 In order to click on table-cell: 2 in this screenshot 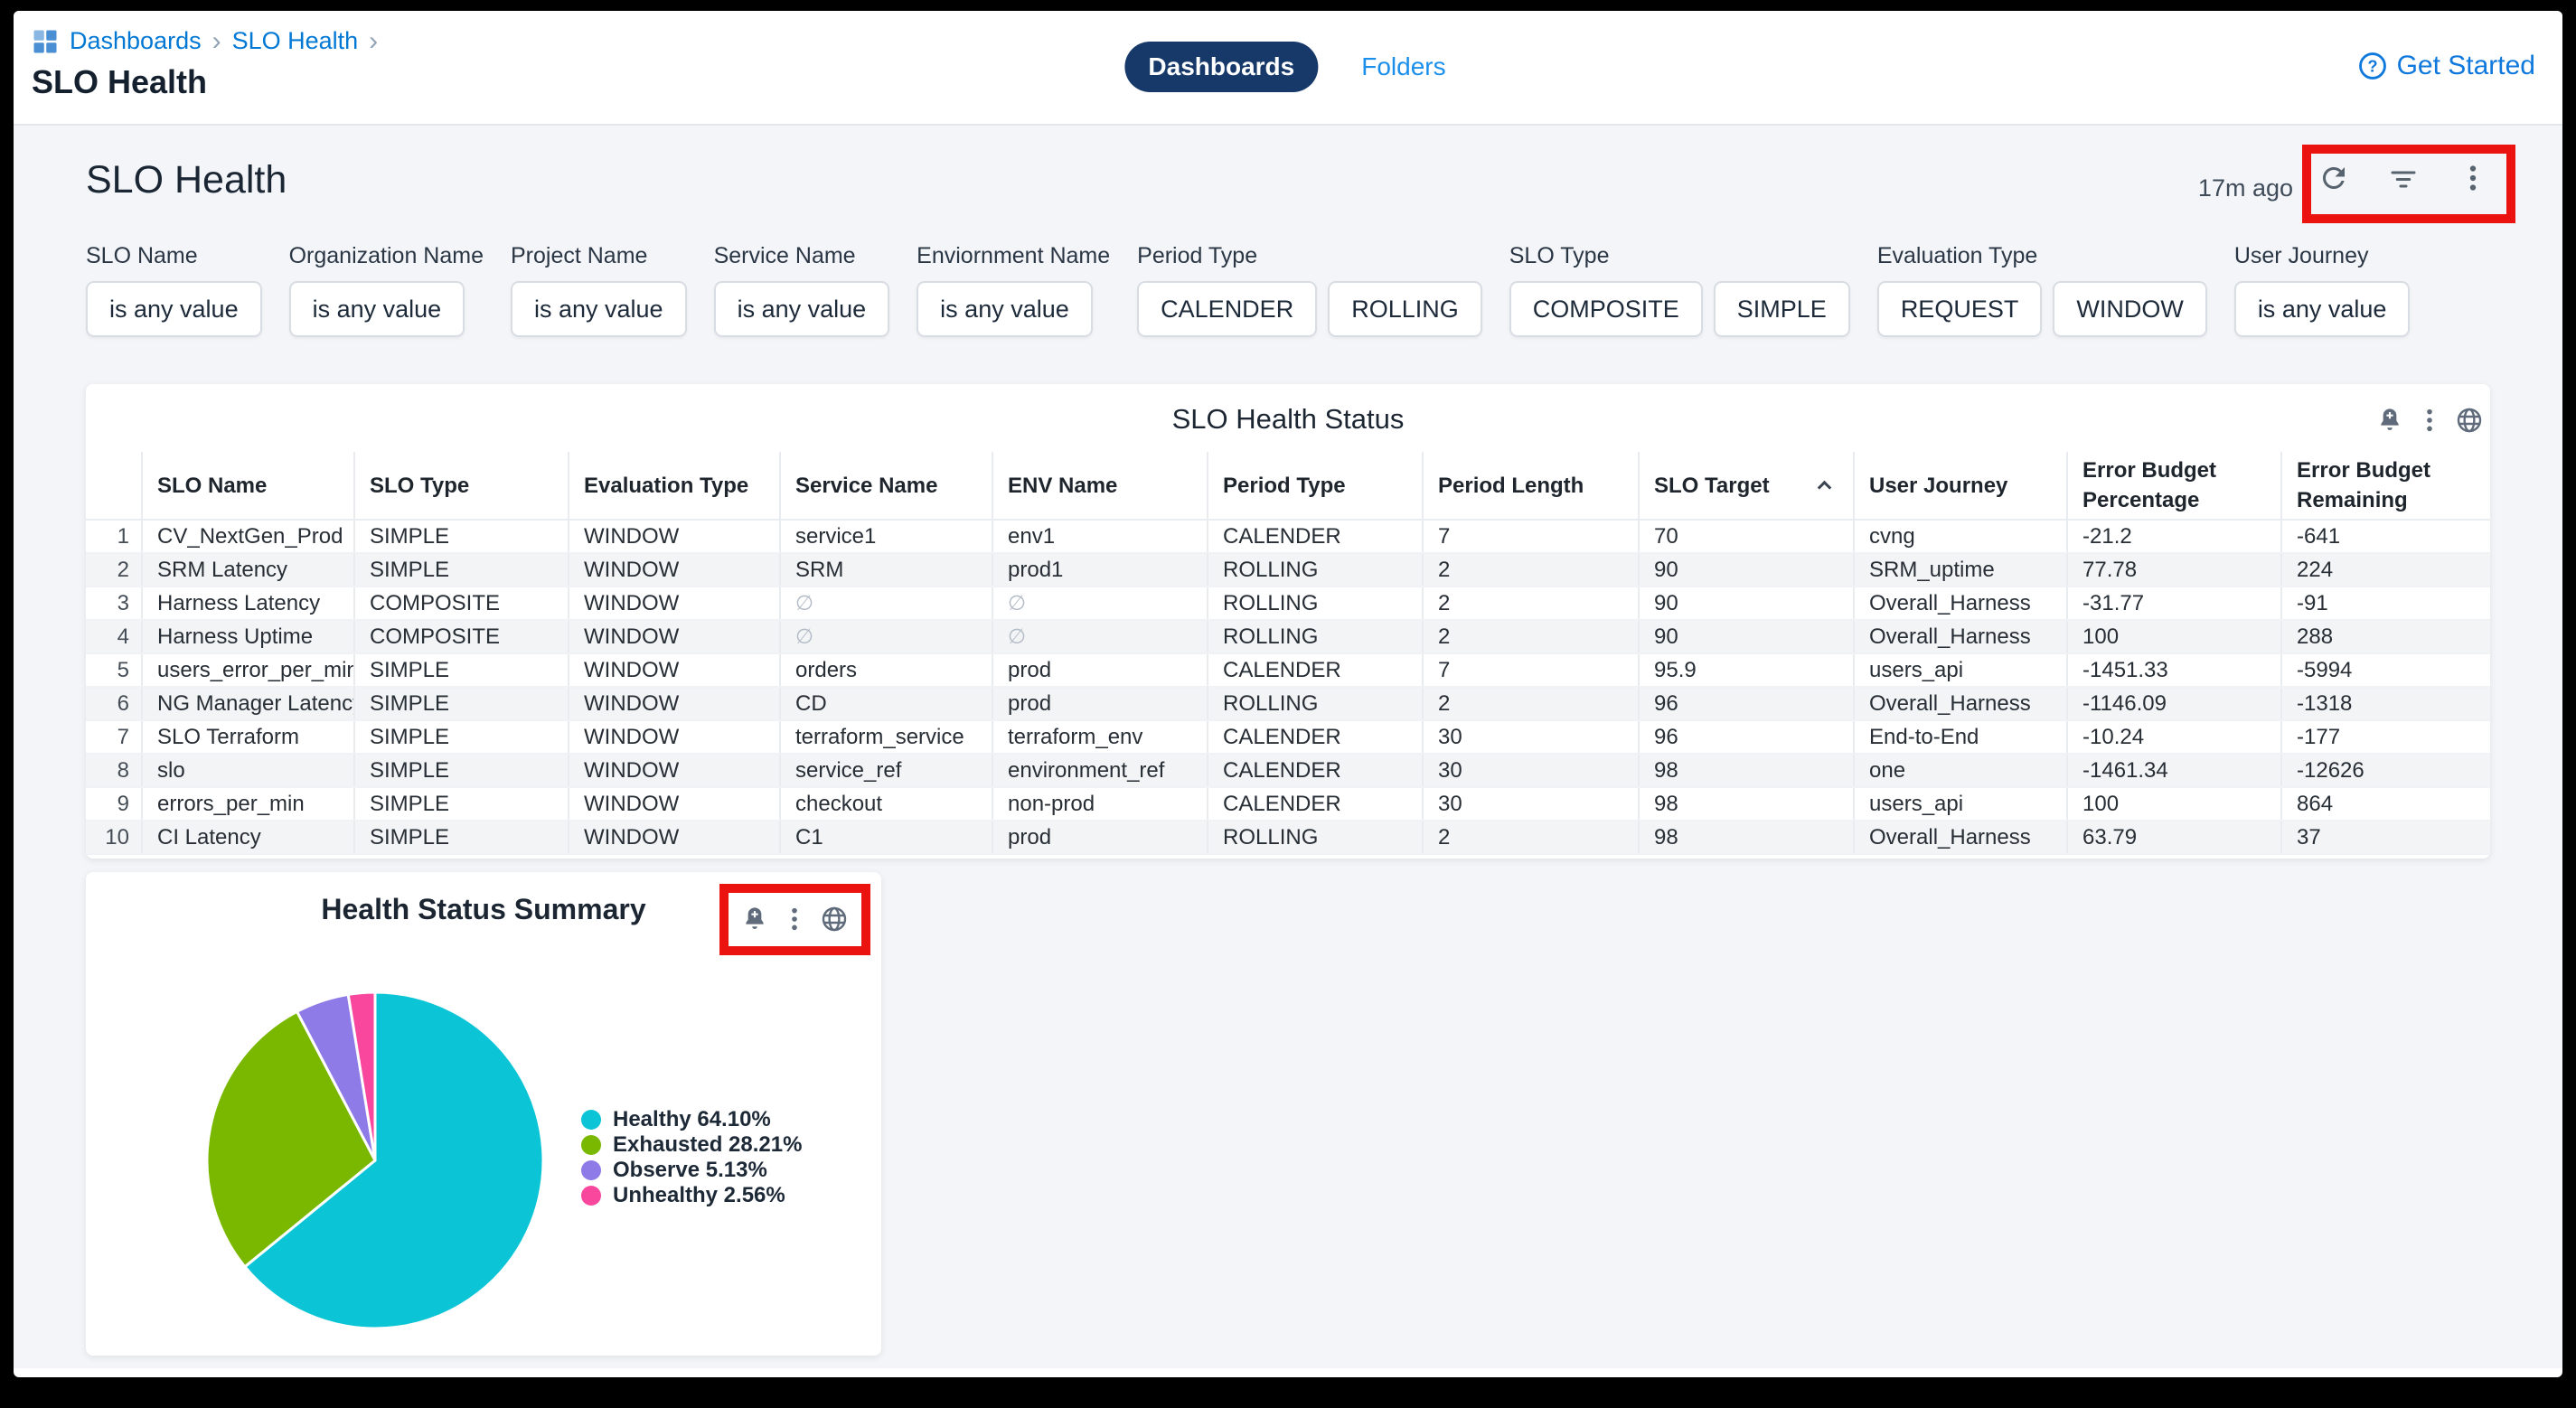, I will do `click(1531, 604)`.